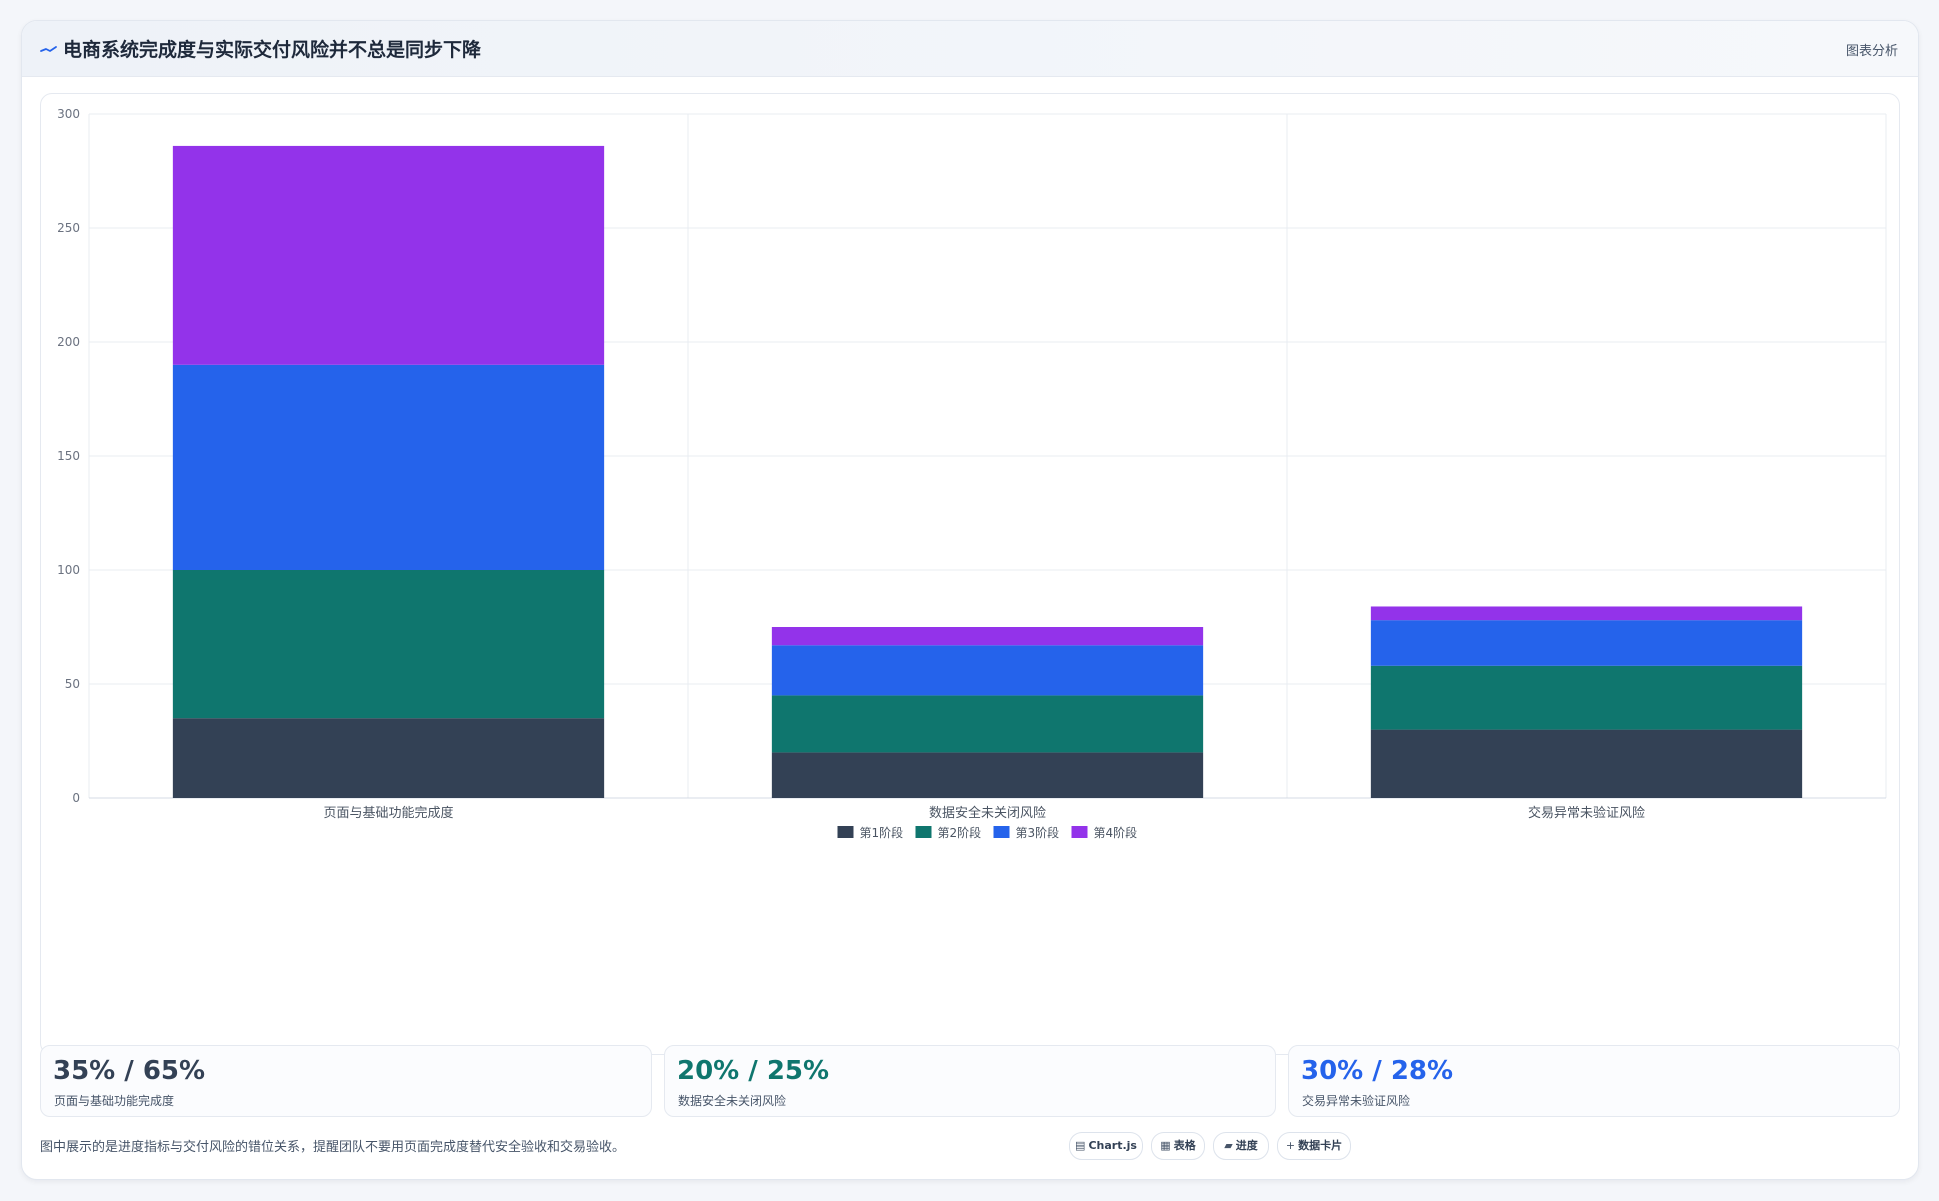 This screenshot has width=1939, height=1201. I want to click on x-tick-label: 页面与基础功能完成度, so click(388, 813).